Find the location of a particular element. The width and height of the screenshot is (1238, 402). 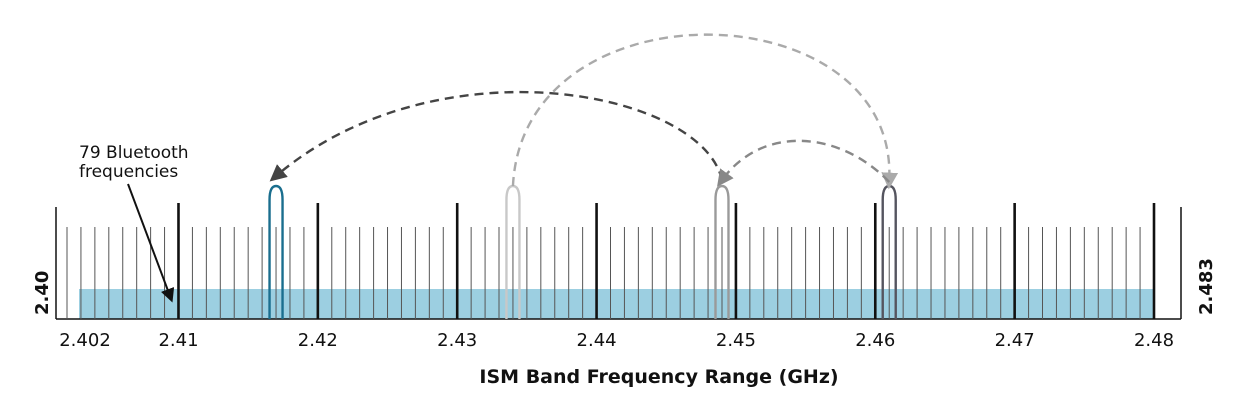

tick-label: 2.45 is located at coordinates (736, 340).